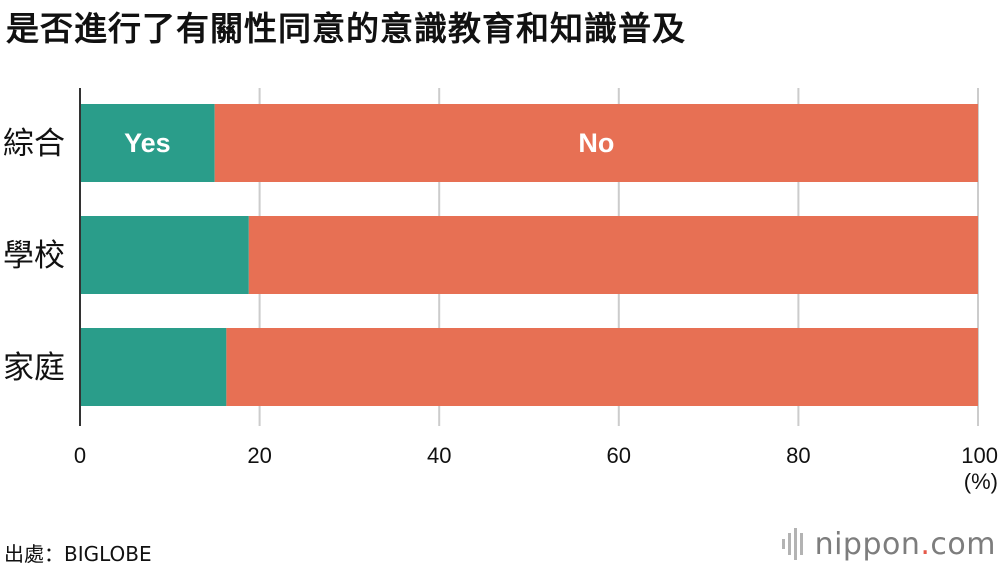  I want to click on x-axis-unit: (%), so click(981, 481).